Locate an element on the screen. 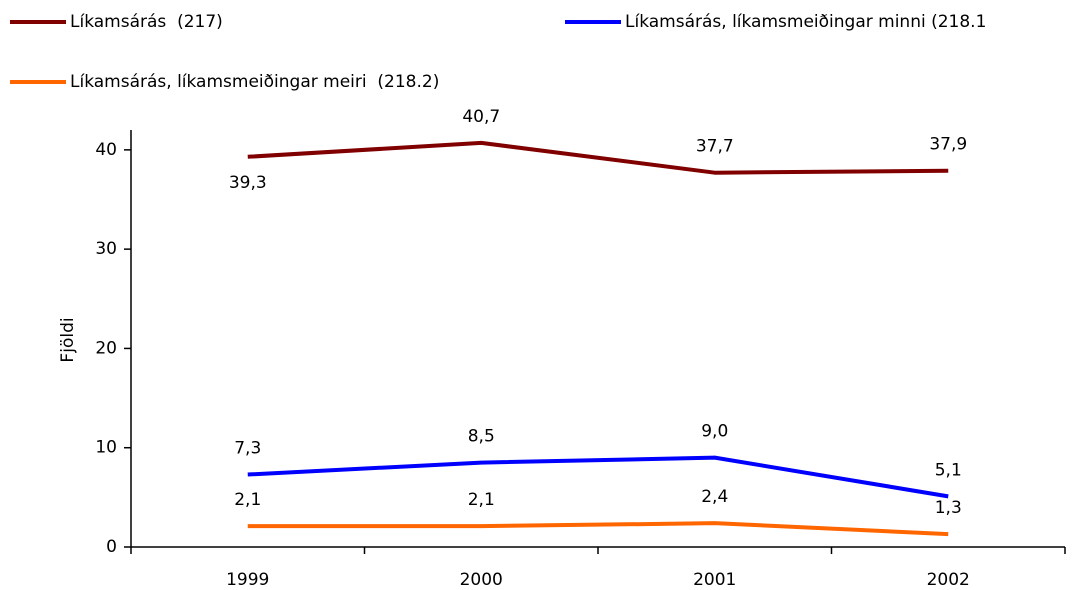  x-tick-label: 2001 is located at coordinates (714, 580).